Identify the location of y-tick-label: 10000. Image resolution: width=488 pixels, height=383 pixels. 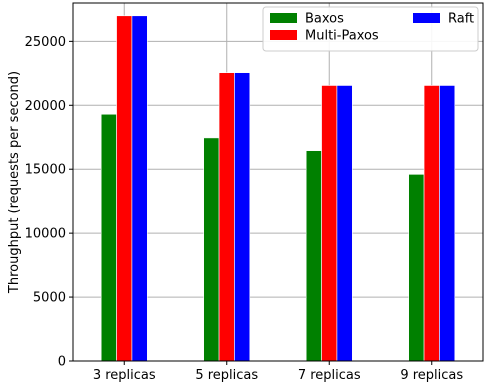
(45, 234).